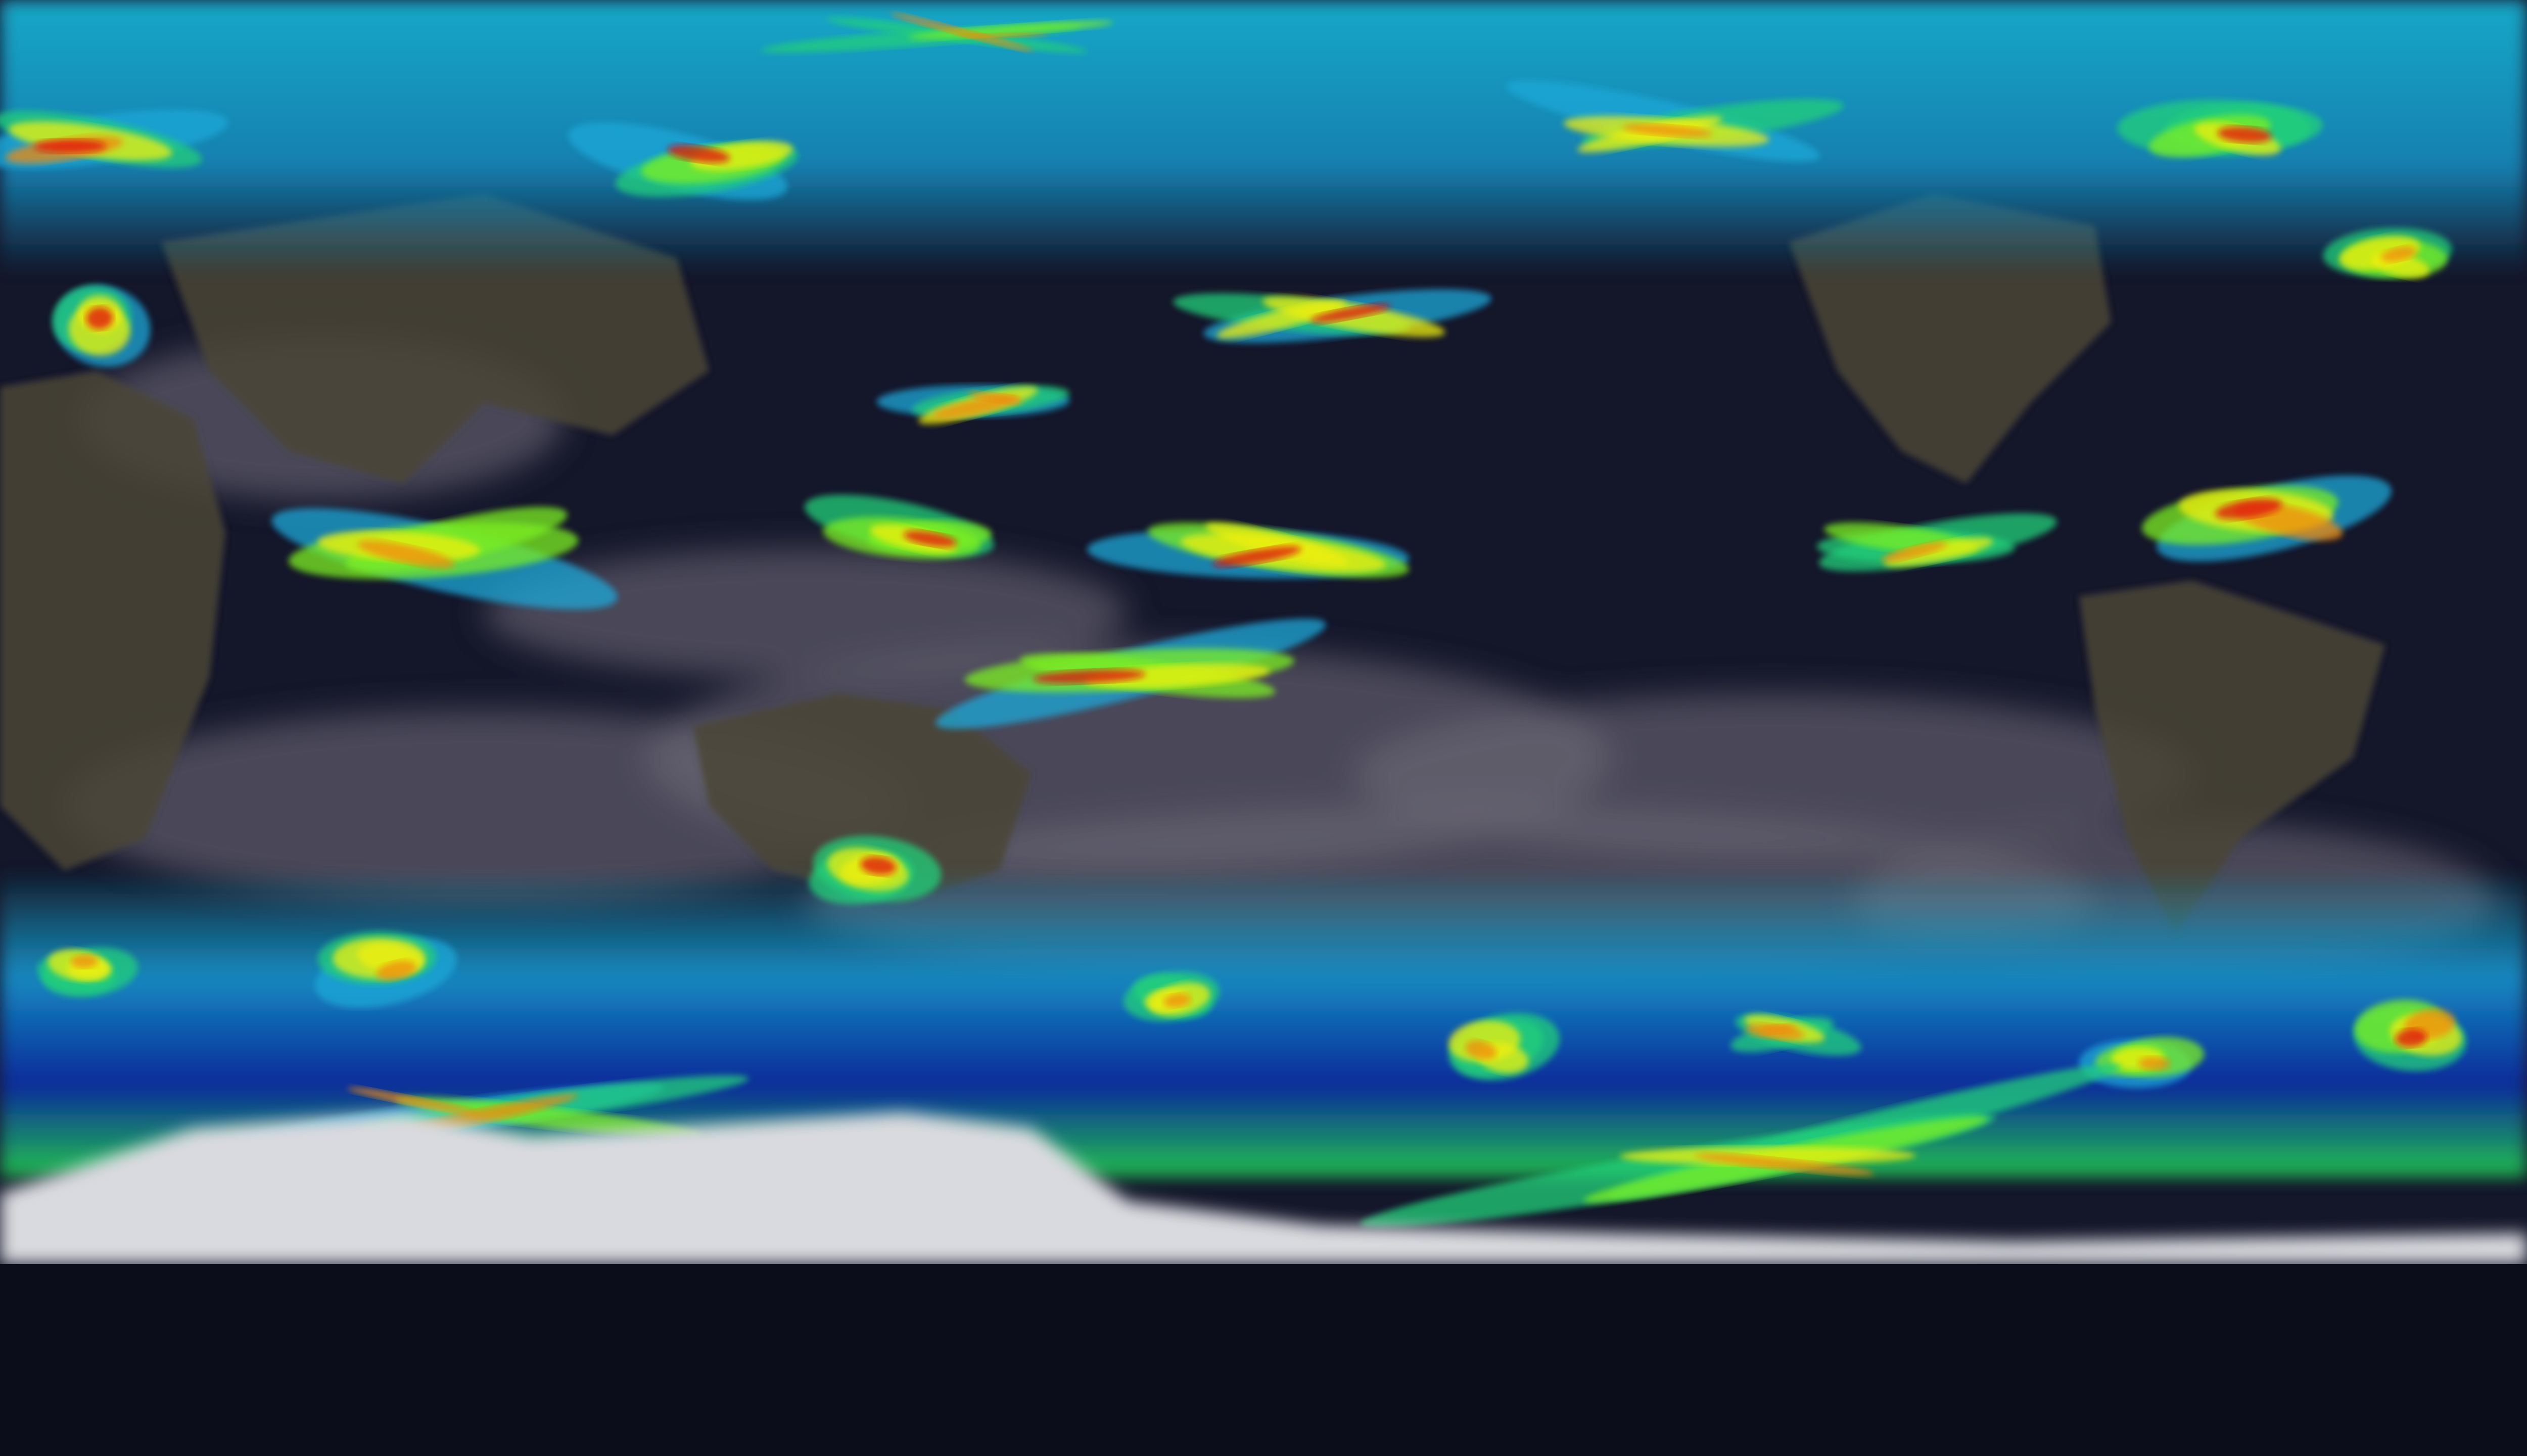 This screenshot has height=1456, width=2527. I want to click on australia-landmass, so click(862, 798).